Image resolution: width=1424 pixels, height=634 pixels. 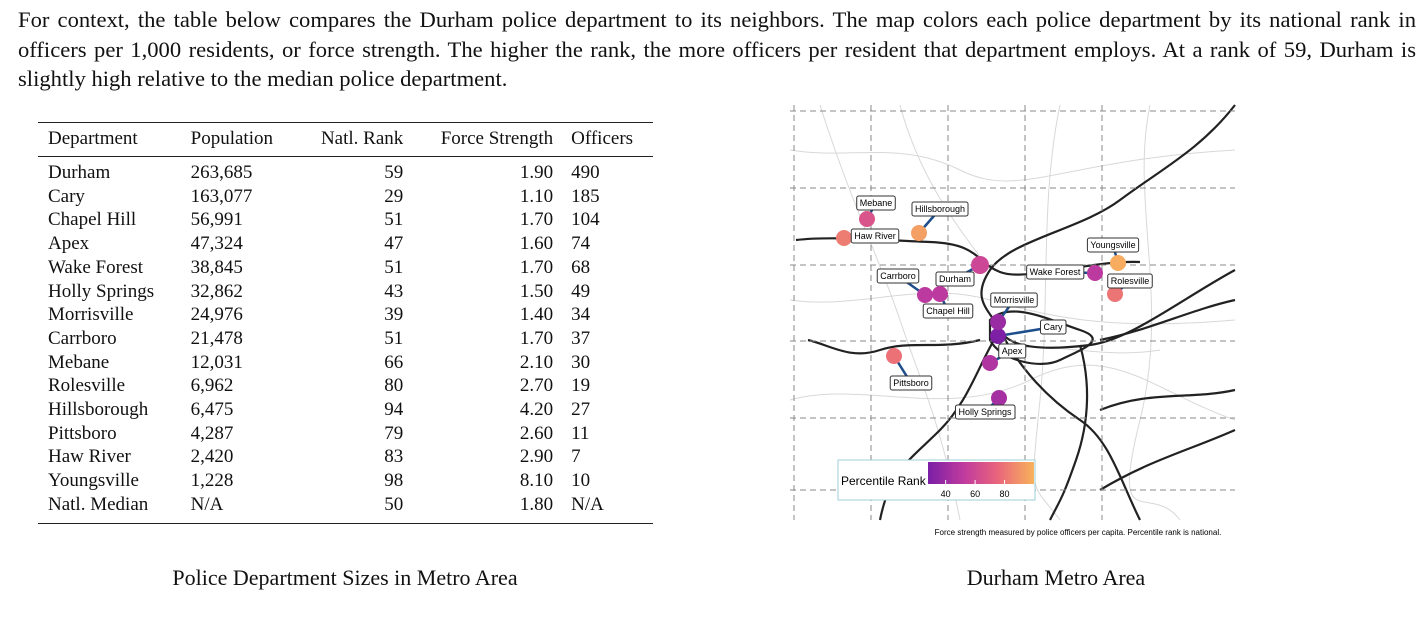 What do you see at coordinates (576, 457) in the screenshot?
I see `table-cell: 7` at bounding box center [576, 457].